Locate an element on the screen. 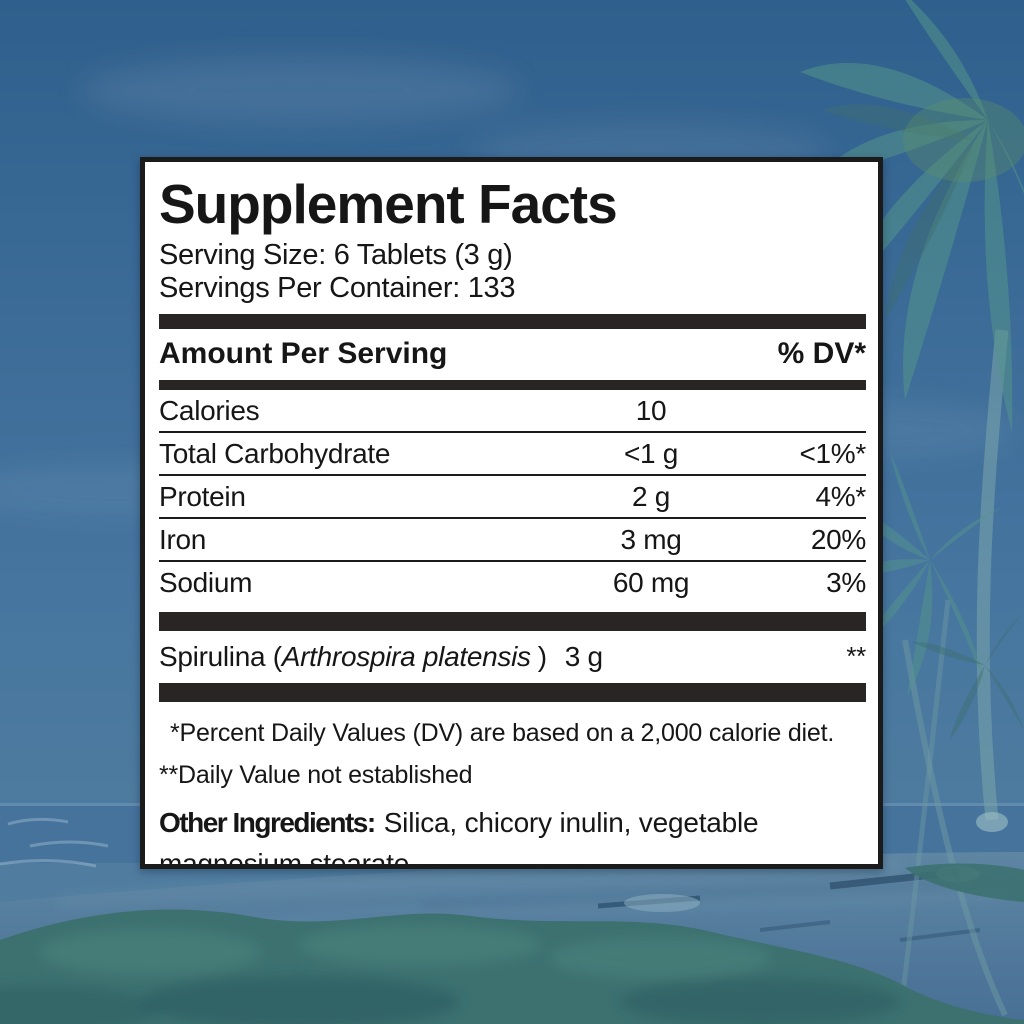 The width and height of the screenshot is (1024, 1024). nutrient-name: Iron is located at coordinates (183, 539).